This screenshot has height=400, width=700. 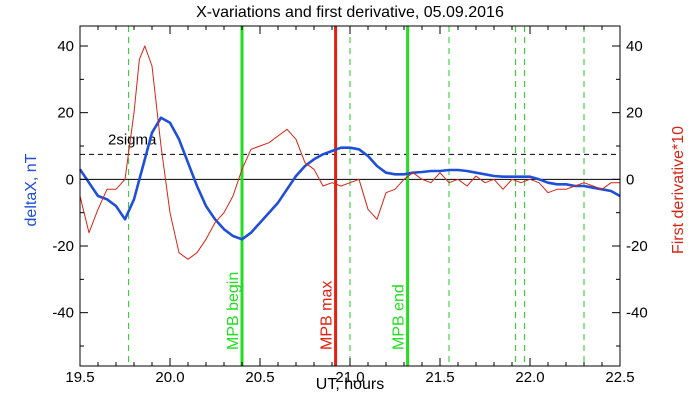 I want to click on y-tick-label-left-2: 0, so click(x=70, y=179).